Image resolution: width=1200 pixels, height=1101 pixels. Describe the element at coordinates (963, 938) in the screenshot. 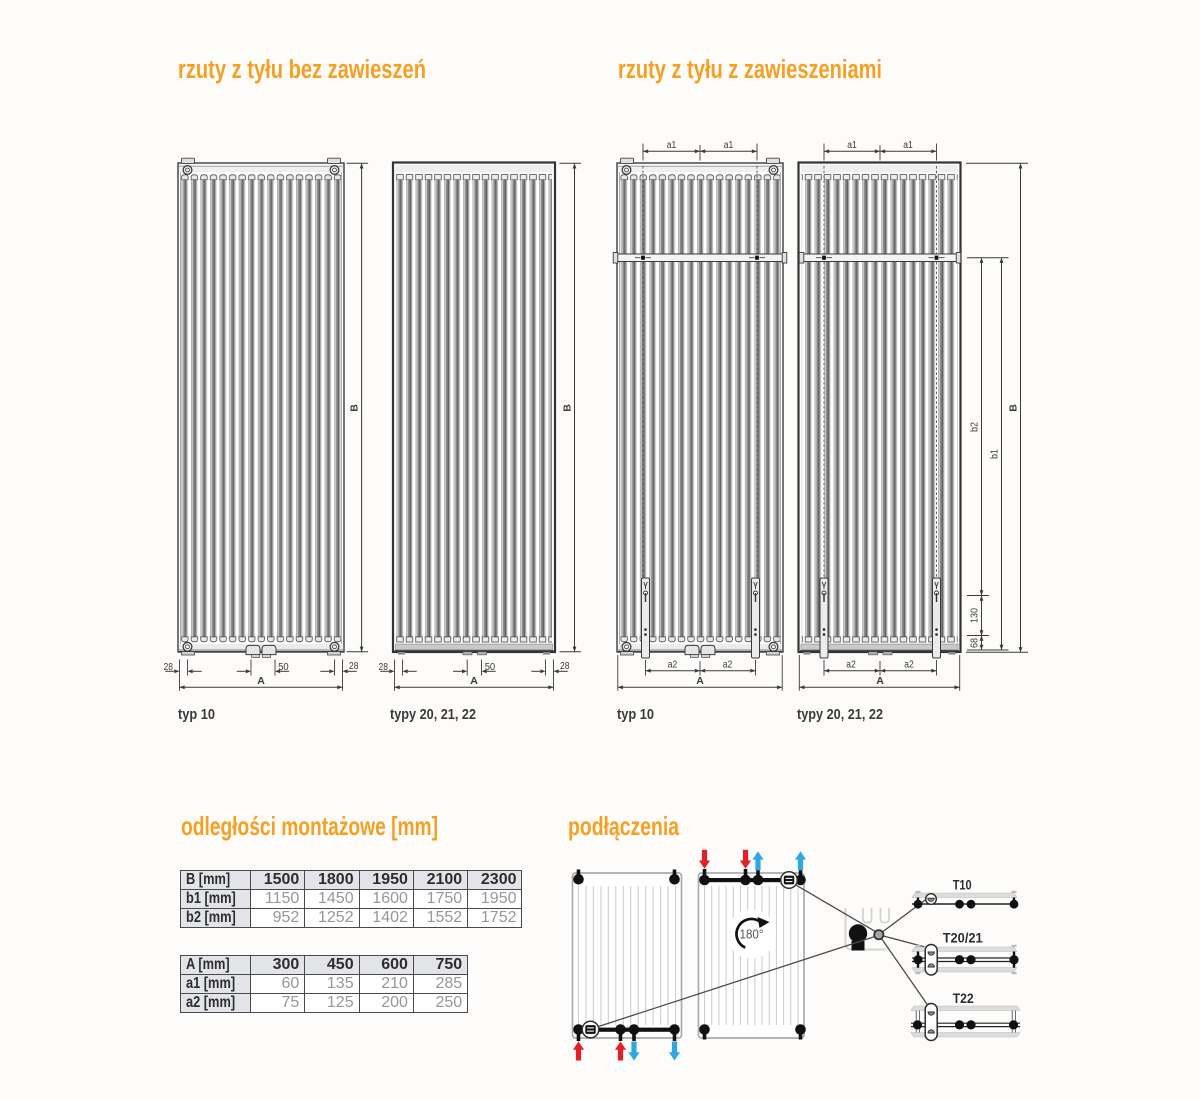

I see `svg-text: T20/21` at that location.